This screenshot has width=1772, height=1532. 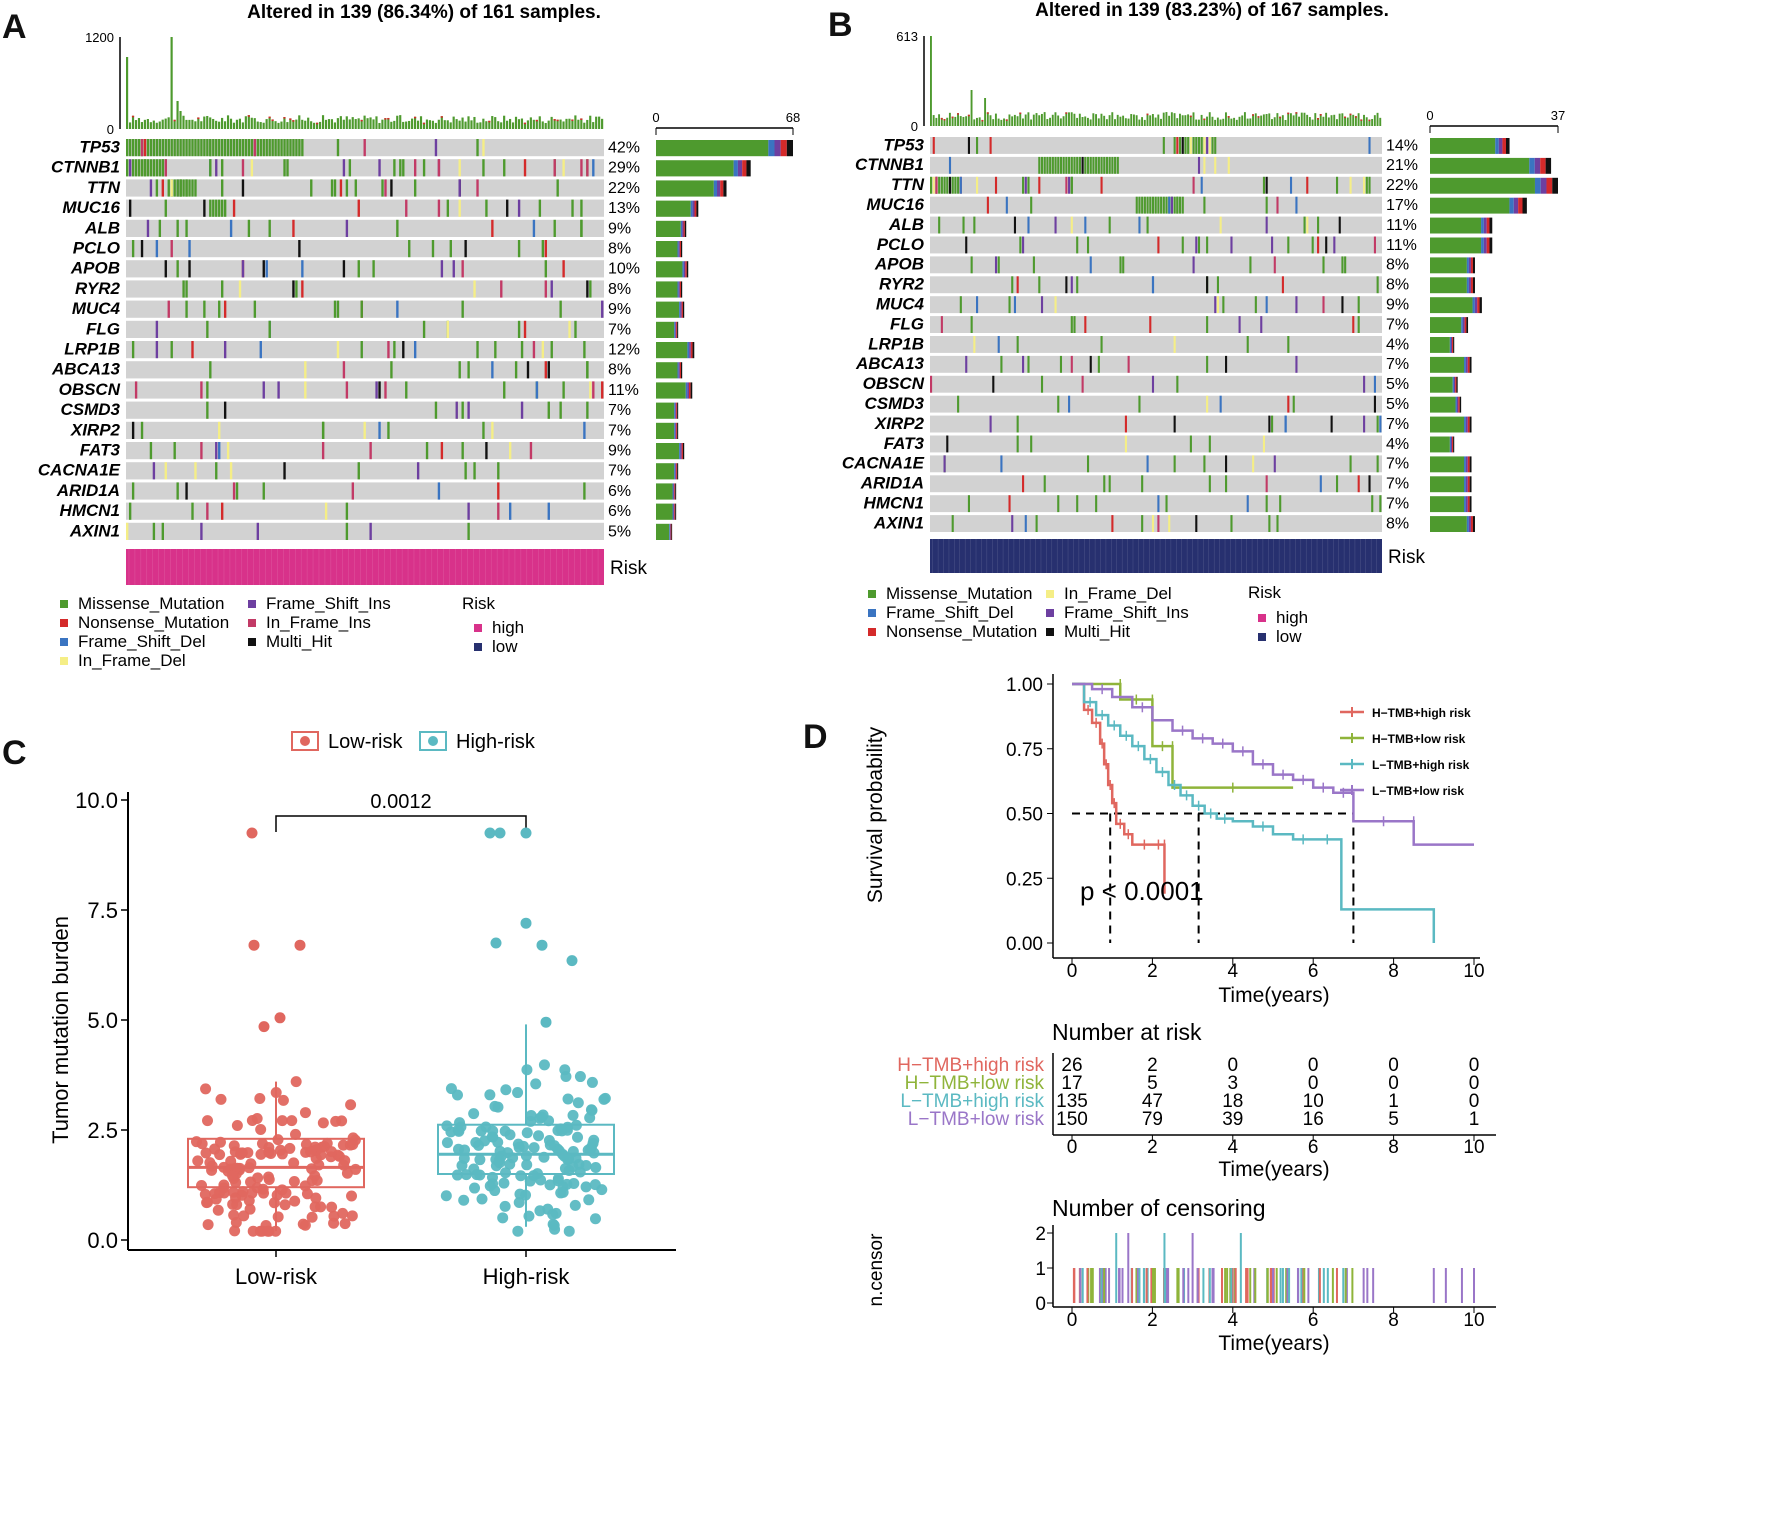 What do you see at coordinates (1159, 1208) in the screenshot?
I see `censor-title: Number of censoring` at bounding box center [1159, 1208].